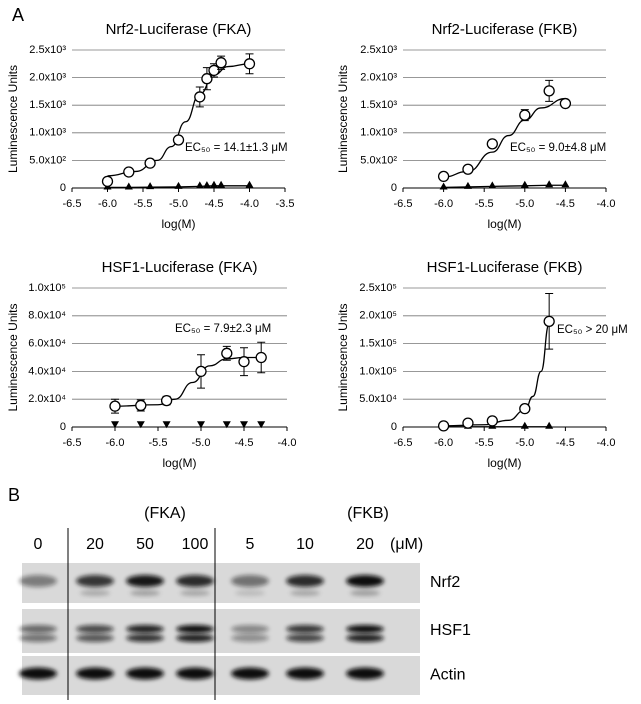 This screenshot has width=641, height=704. Describe the element at coordinates (47, 344) in the screenshot. I see `y-tick-label: 6.0x10⁴` at that location.